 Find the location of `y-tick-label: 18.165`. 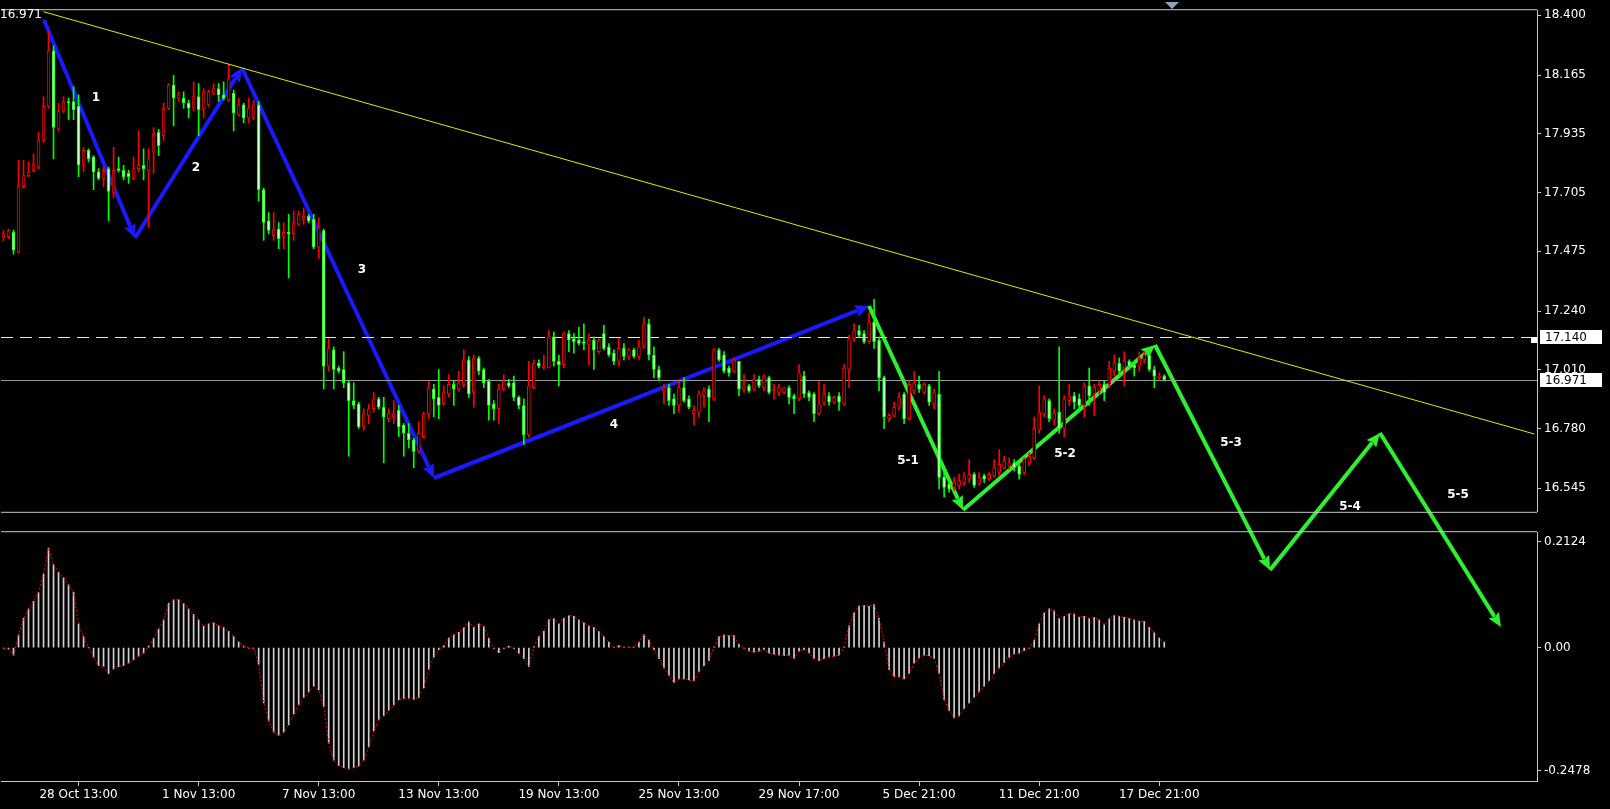

y-tick-label: 18.165 is located at coordinates (1565, 74).